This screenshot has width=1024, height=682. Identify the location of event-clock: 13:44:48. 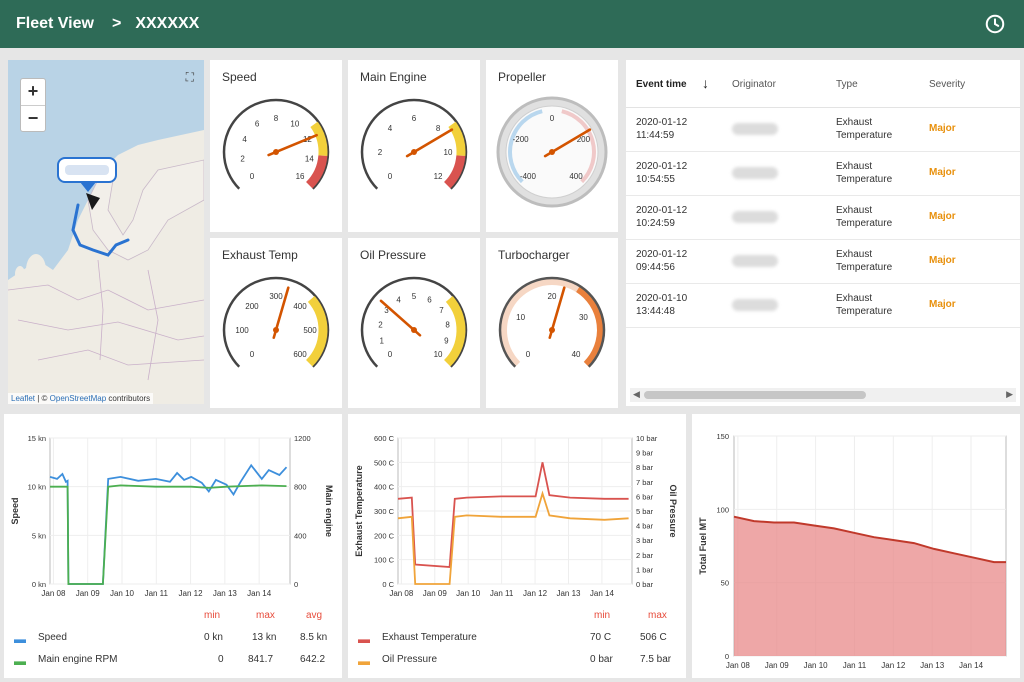
(655, 311).